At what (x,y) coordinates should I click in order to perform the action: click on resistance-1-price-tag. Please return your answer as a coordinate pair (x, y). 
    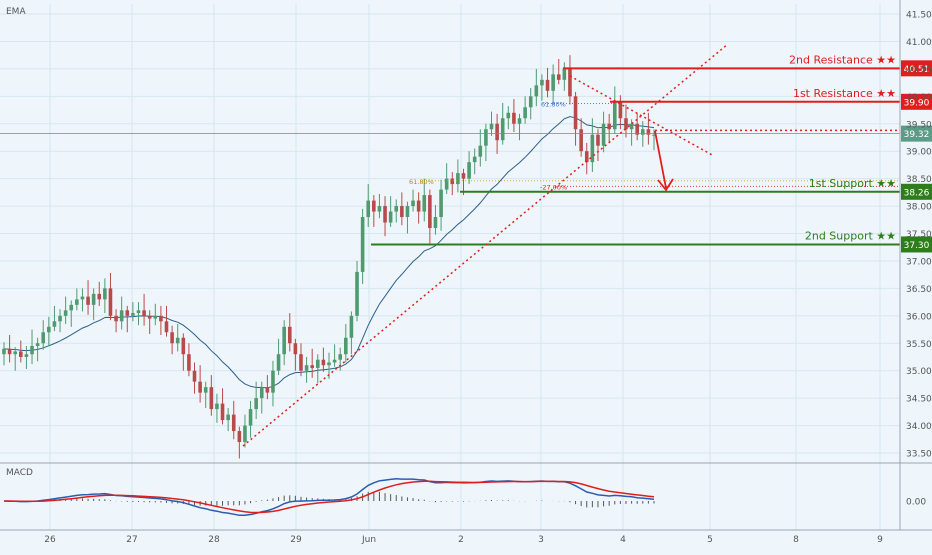
    Looking at the image, I should click on (916, 101).